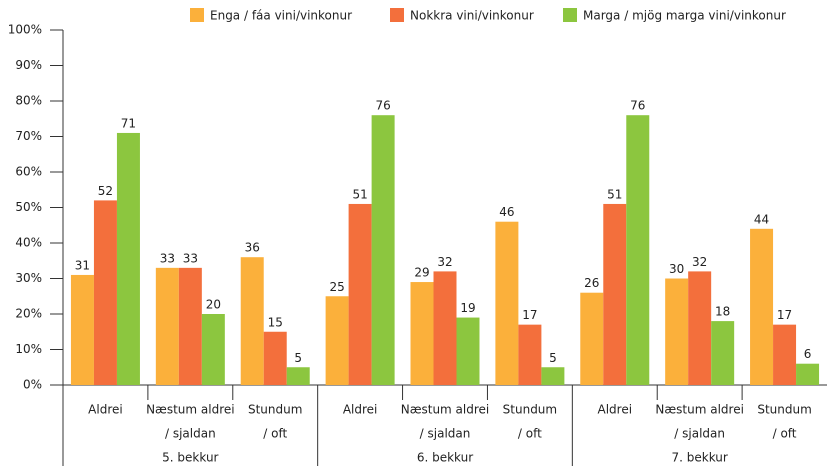 The height and width of the screenshot is (470, 827). Describe the element at coordinates (28, 243) in the screenshot. I see `y-tick-label: 40%` at that location.